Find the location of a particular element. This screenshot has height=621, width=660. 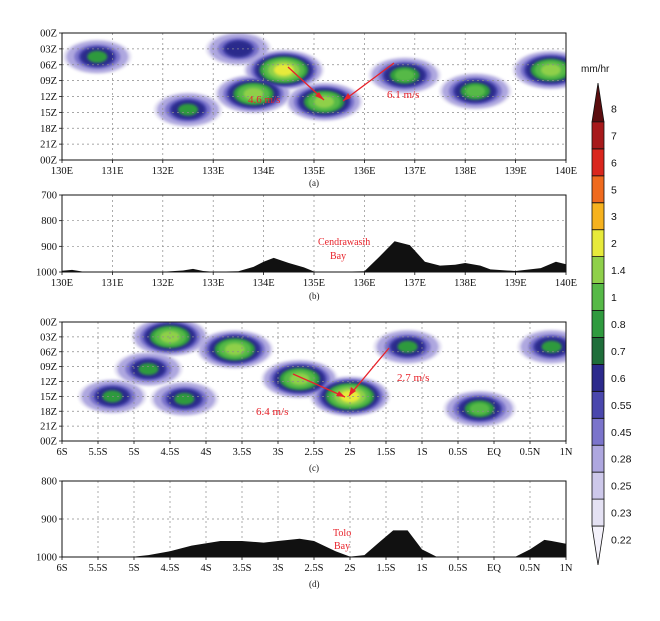

x-tick-label: 6S is located at coordinates (61, 568).